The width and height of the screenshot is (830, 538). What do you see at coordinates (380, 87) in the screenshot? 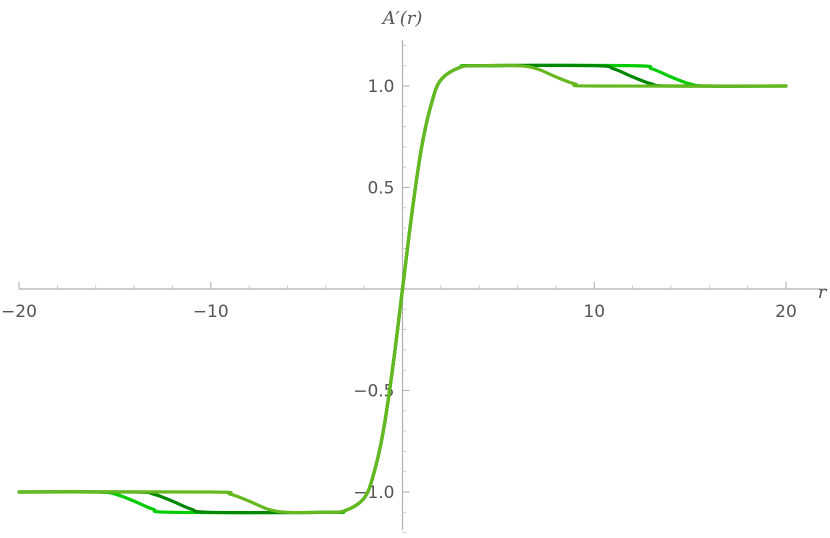
I see `y-tick-label: 1.0` at bounding box center [380, 87].